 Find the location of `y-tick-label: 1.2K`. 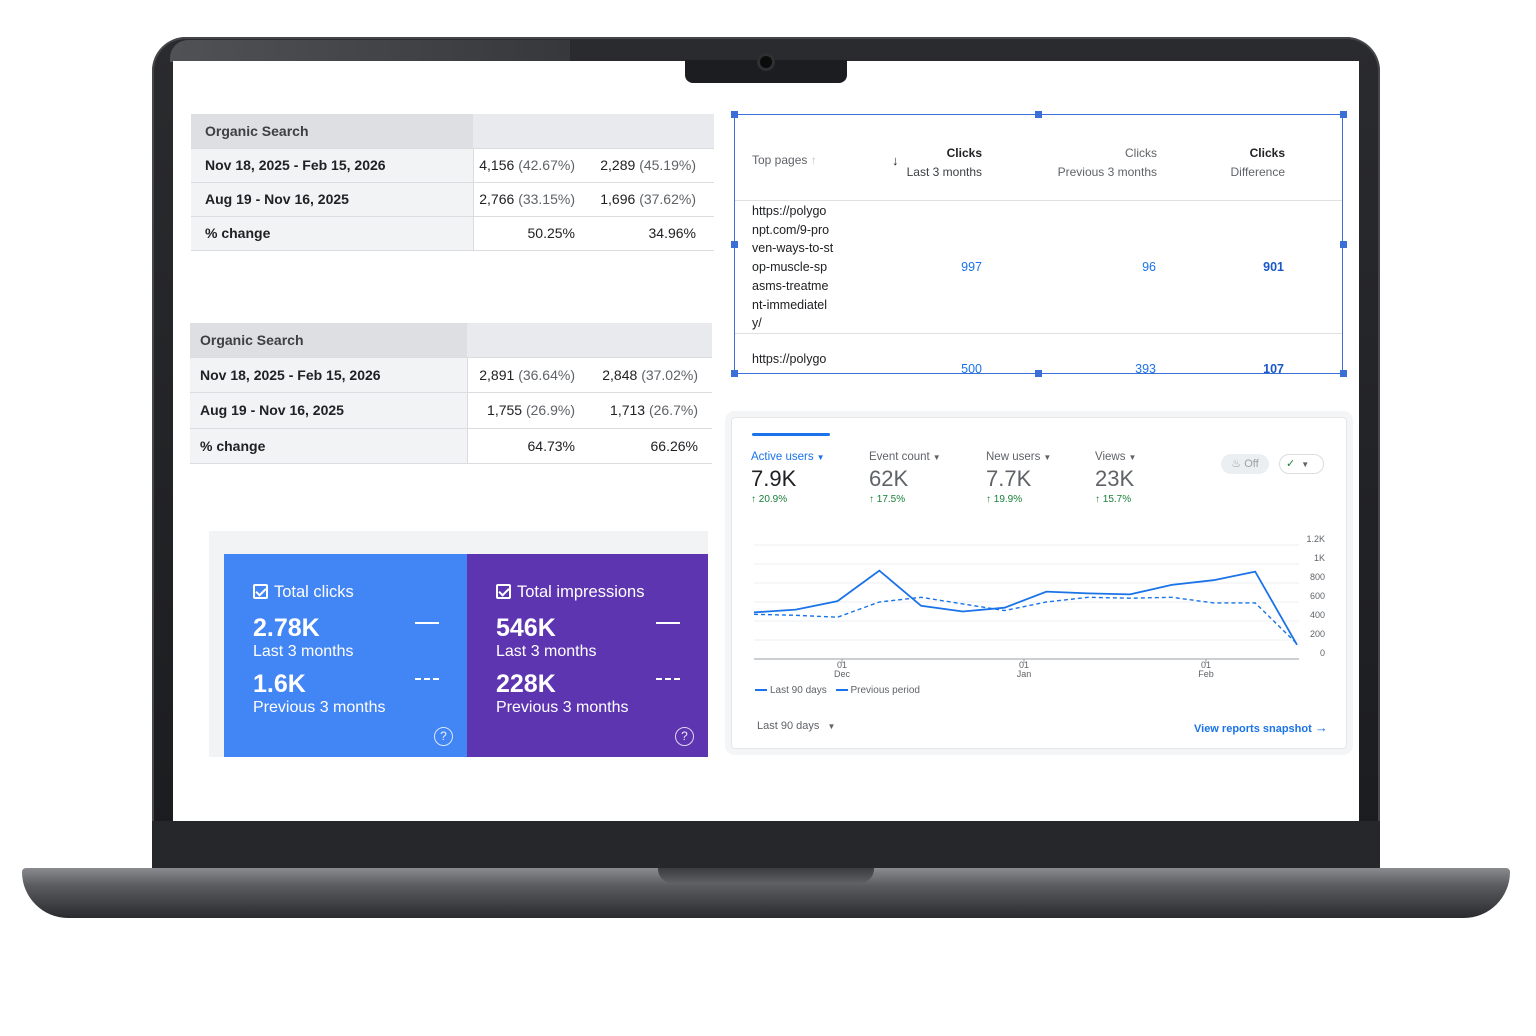

y-tick-label: 1.2K is located at coordinates (1315, 539).